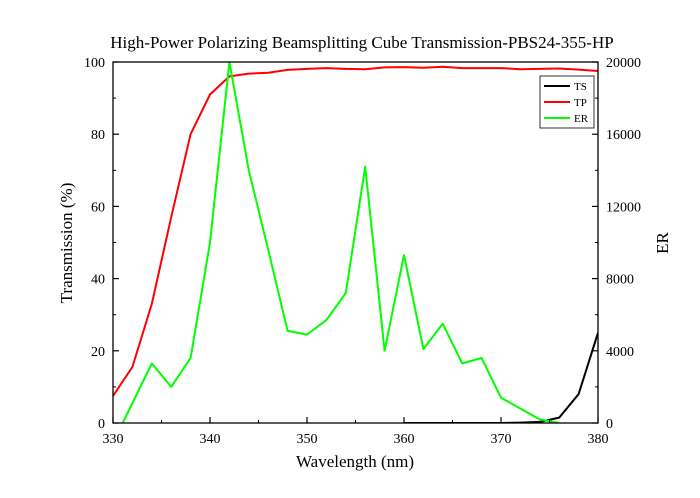  I want to click on y-tick-label: 40, so click(98, 280).